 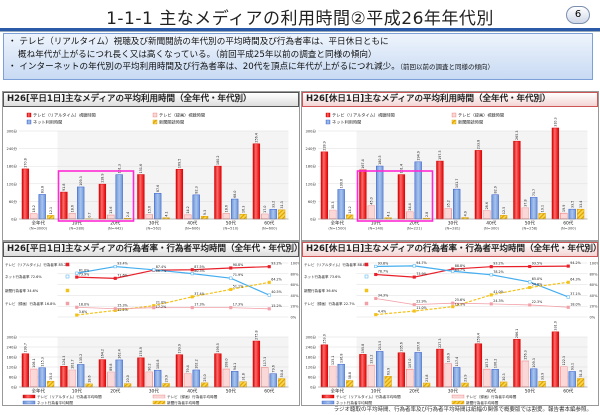 What do you see at coordinates (166, 378) in the screenshot?
I see `data-label: 20.9` at bounding box center [166, 378].